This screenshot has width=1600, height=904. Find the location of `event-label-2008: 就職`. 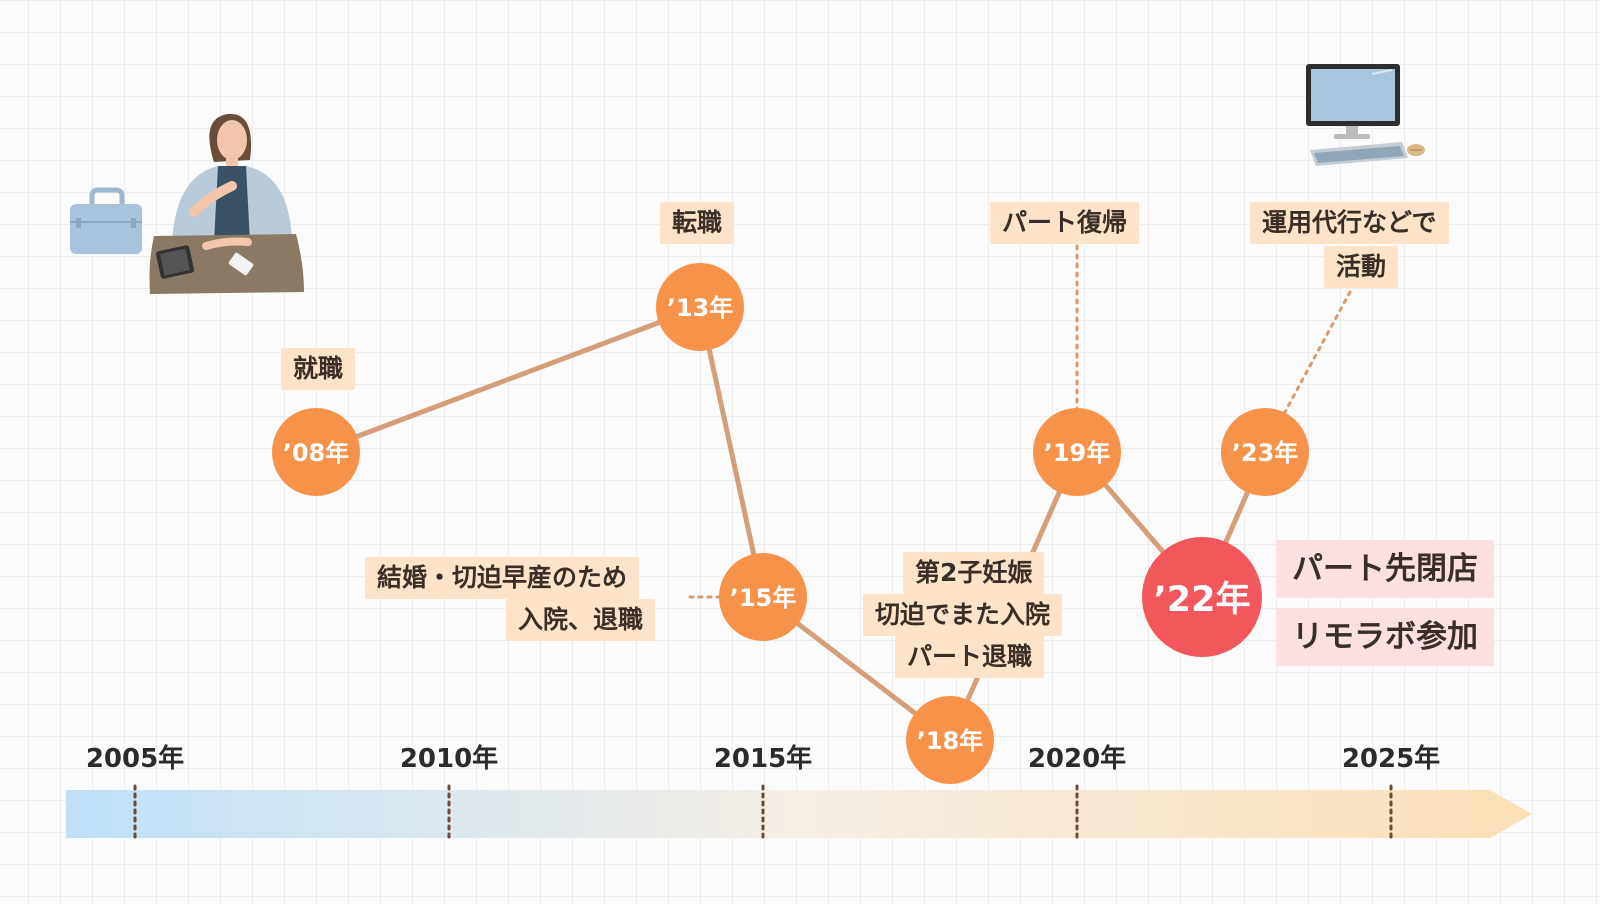

event-label-2008: 就職 is located at coordinates (318, 369).